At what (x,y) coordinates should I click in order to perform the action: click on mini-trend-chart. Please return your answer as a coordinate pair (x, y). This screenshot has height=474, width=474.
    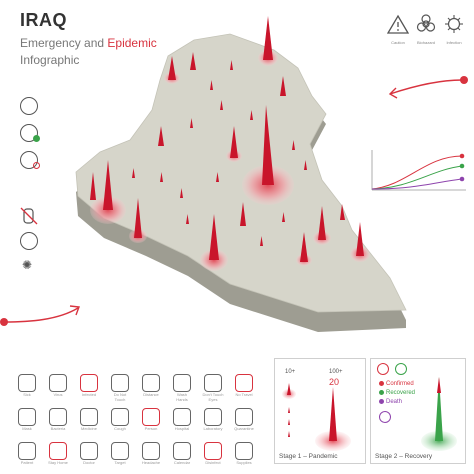
    Looking at the image, I should click on (418, 170).